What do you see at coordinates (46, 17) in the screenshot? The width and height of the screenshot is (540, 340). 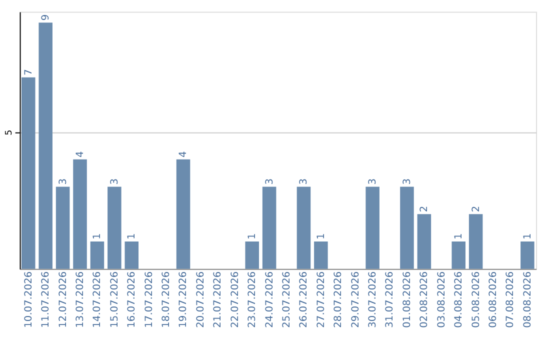 I see `data-label: 9` at bounding box center [46, 17].